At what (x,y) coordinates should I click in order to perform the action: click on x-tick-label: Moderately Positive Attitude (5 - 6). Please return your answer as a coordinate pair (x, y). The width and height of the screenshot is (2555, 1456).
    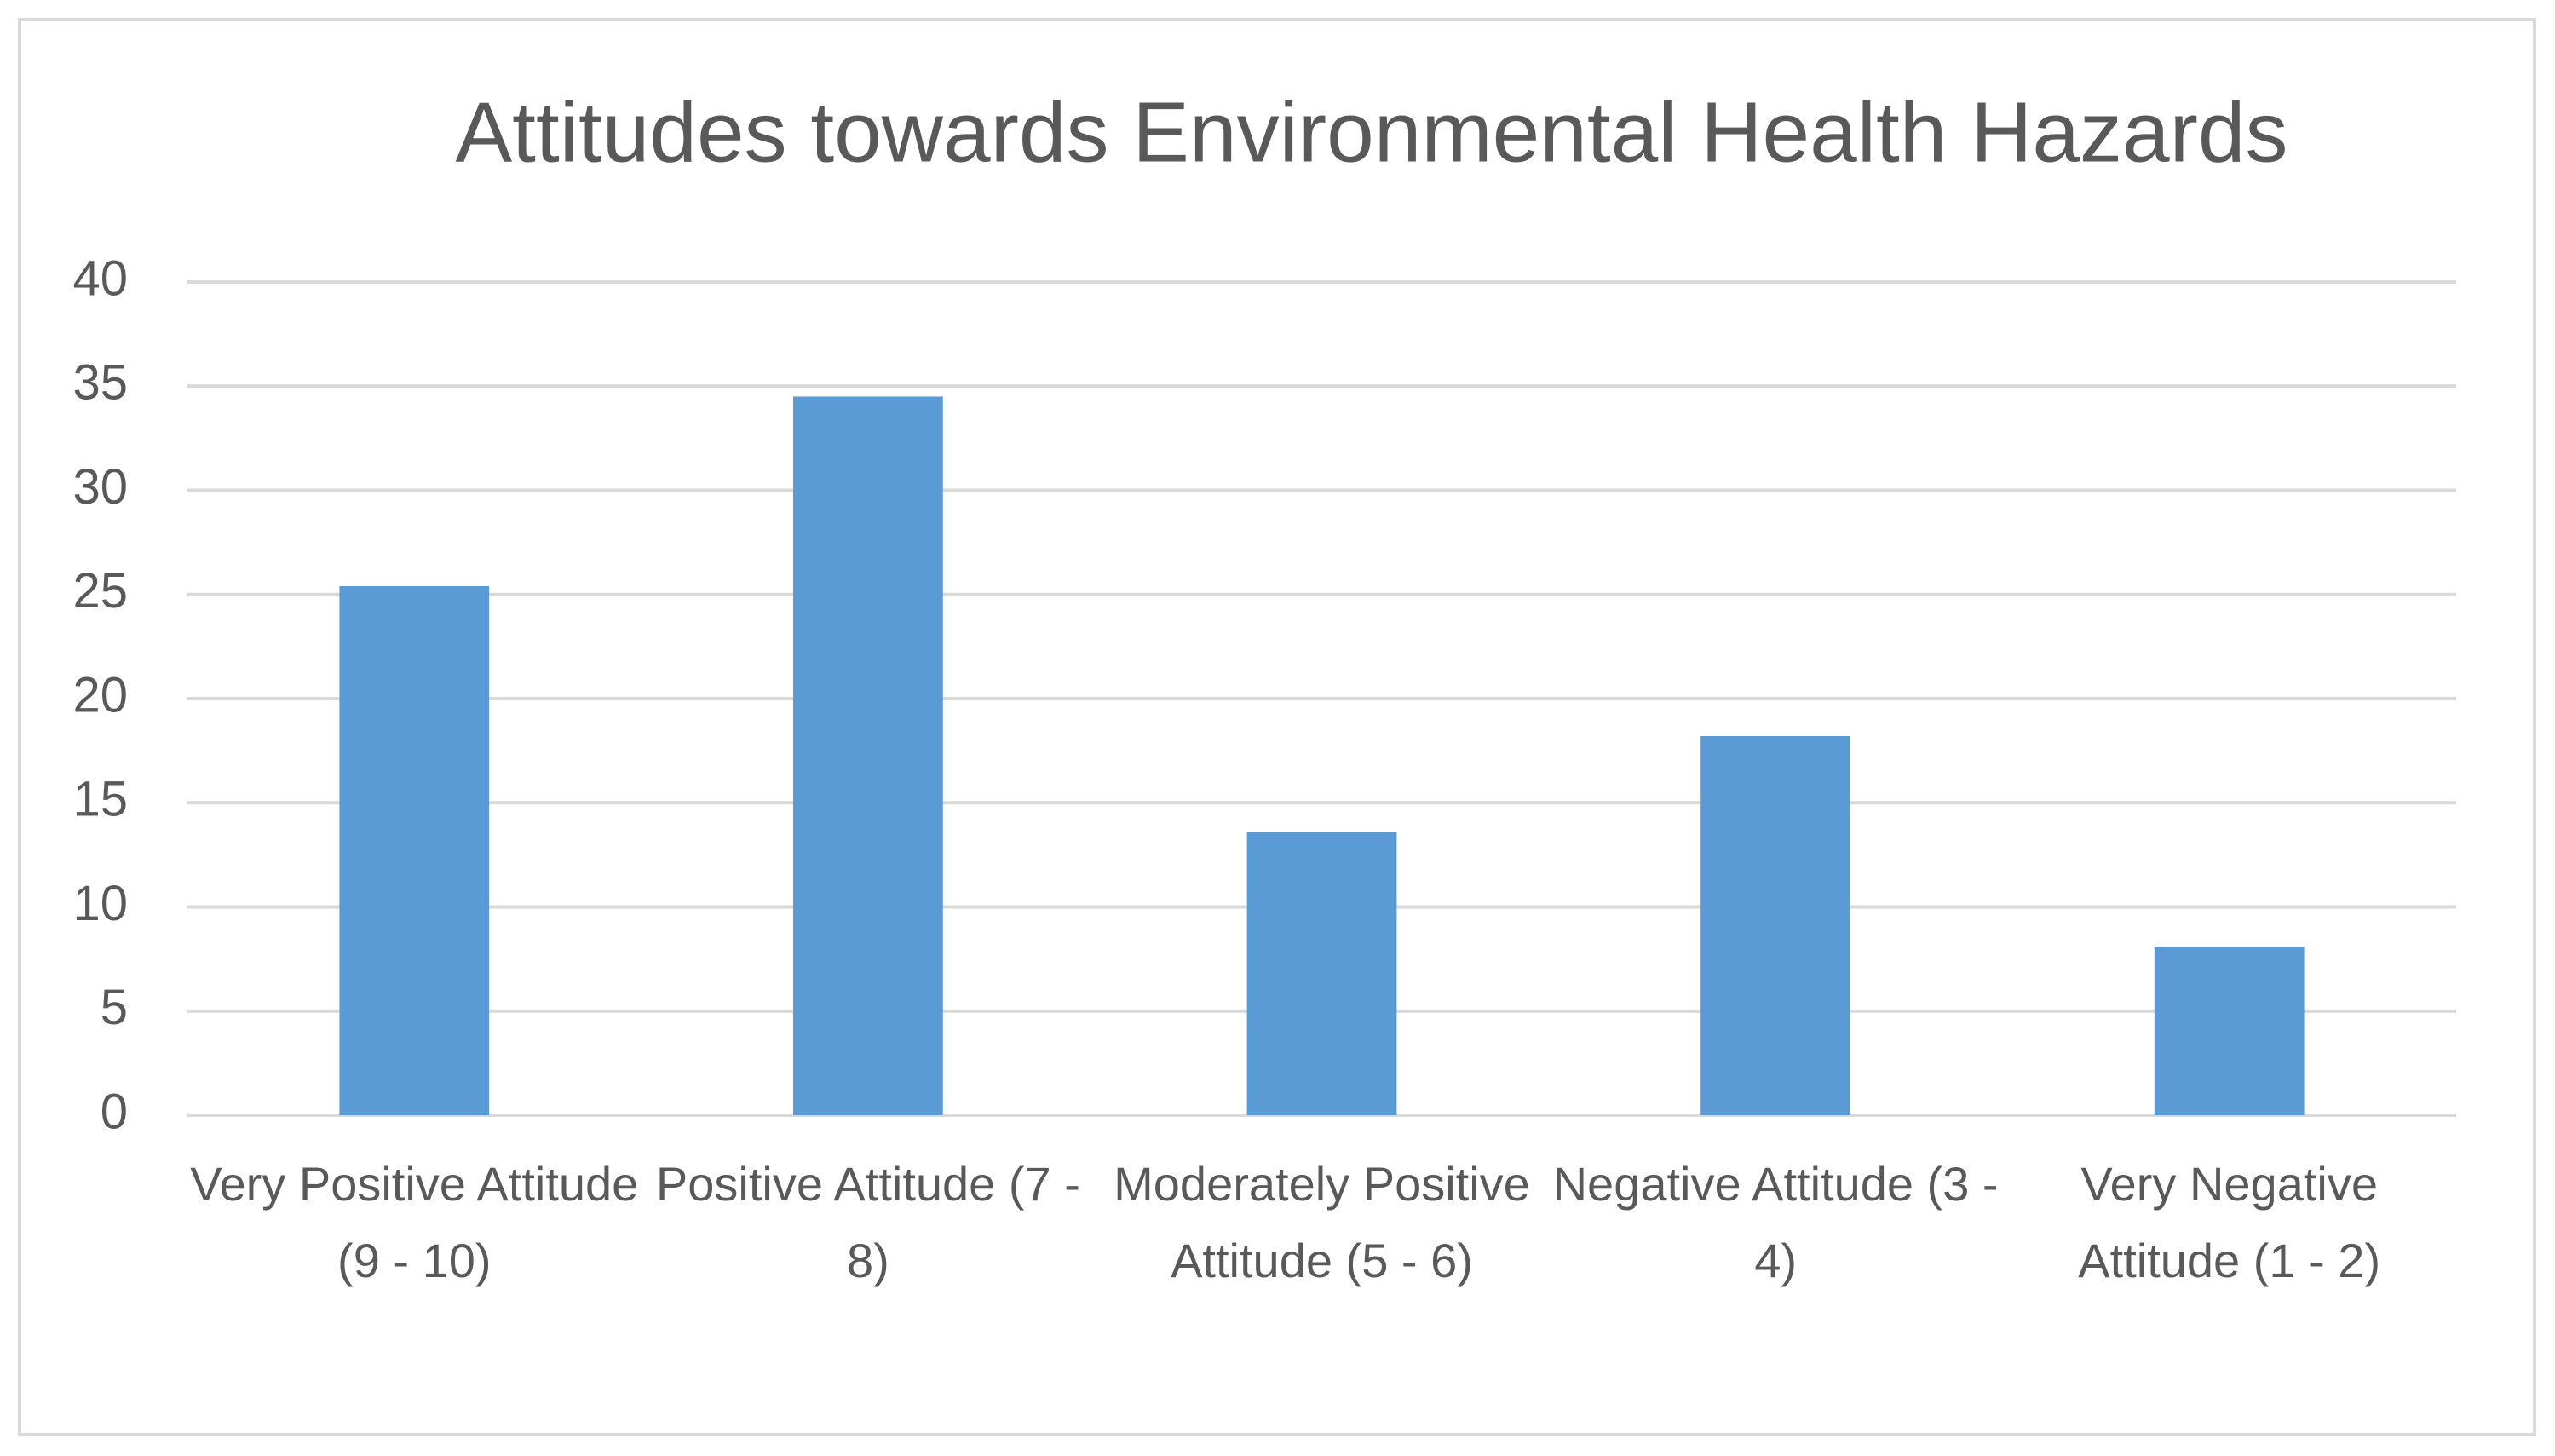
    Looking at the image, I should click on (1321, 1222).